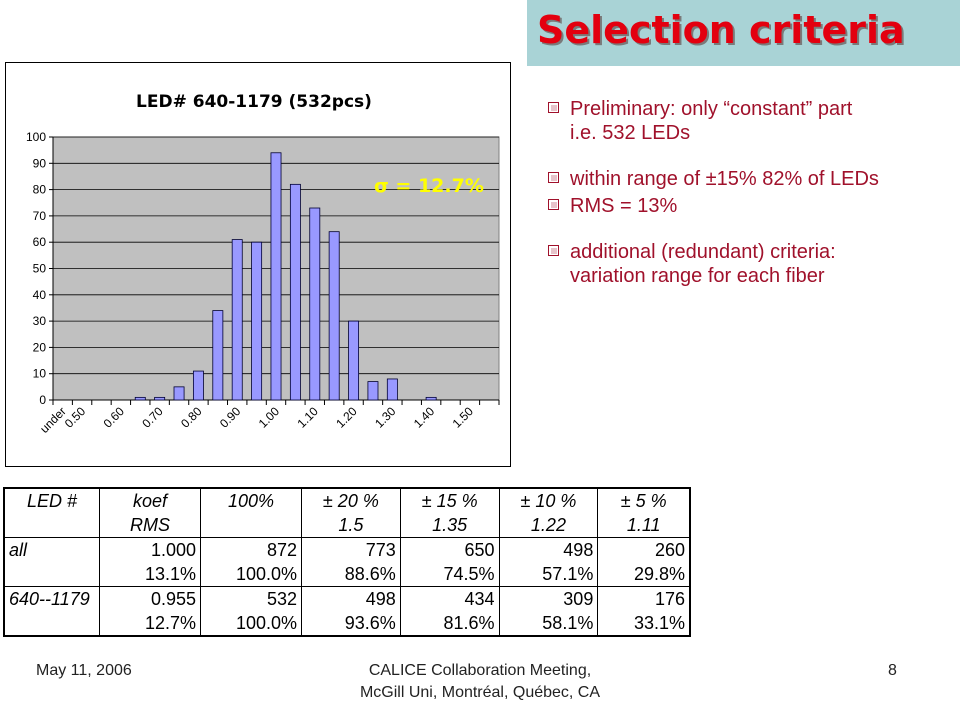 The height and width of the screenshot is (720, 960). Describe the element at coordinates (40, 347) in the screenshot. I see `y-tick-label: 20` at that location.